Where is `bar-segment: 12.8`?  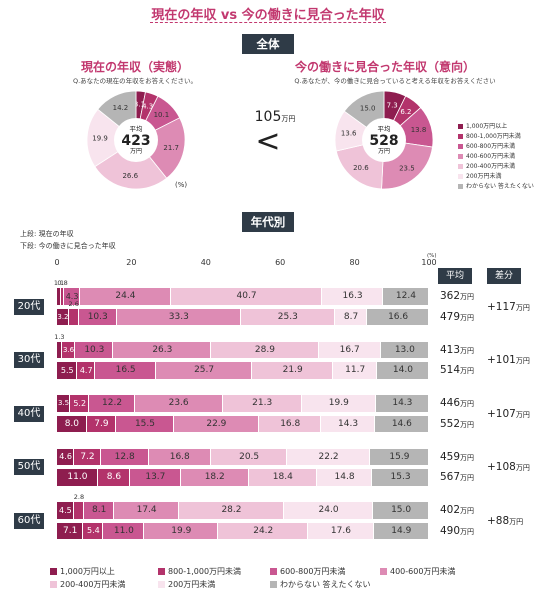
bar-segment: 12.8 is located at coordinates (124, 456).